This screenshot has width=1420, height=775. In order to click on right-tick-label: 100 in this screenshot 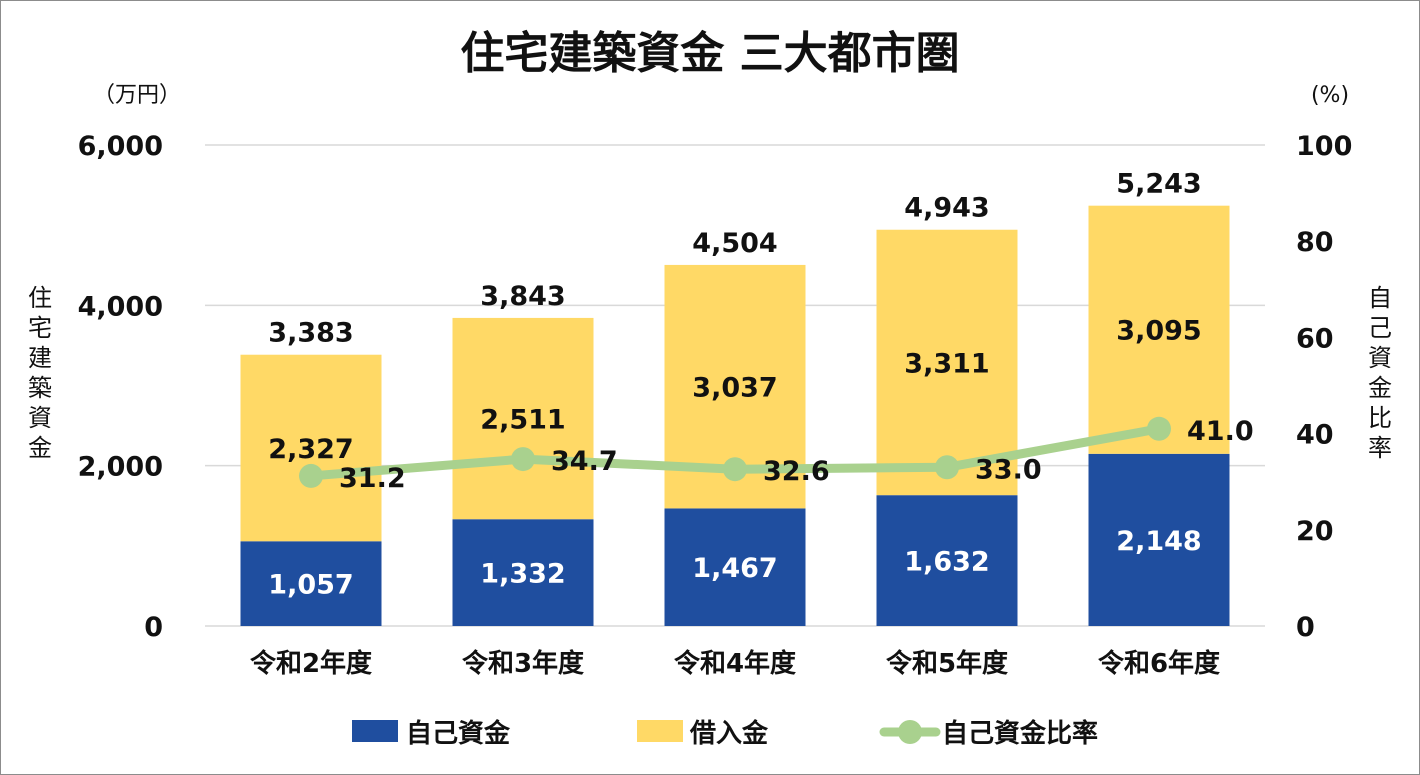, I will do `click(1324, 146)`.